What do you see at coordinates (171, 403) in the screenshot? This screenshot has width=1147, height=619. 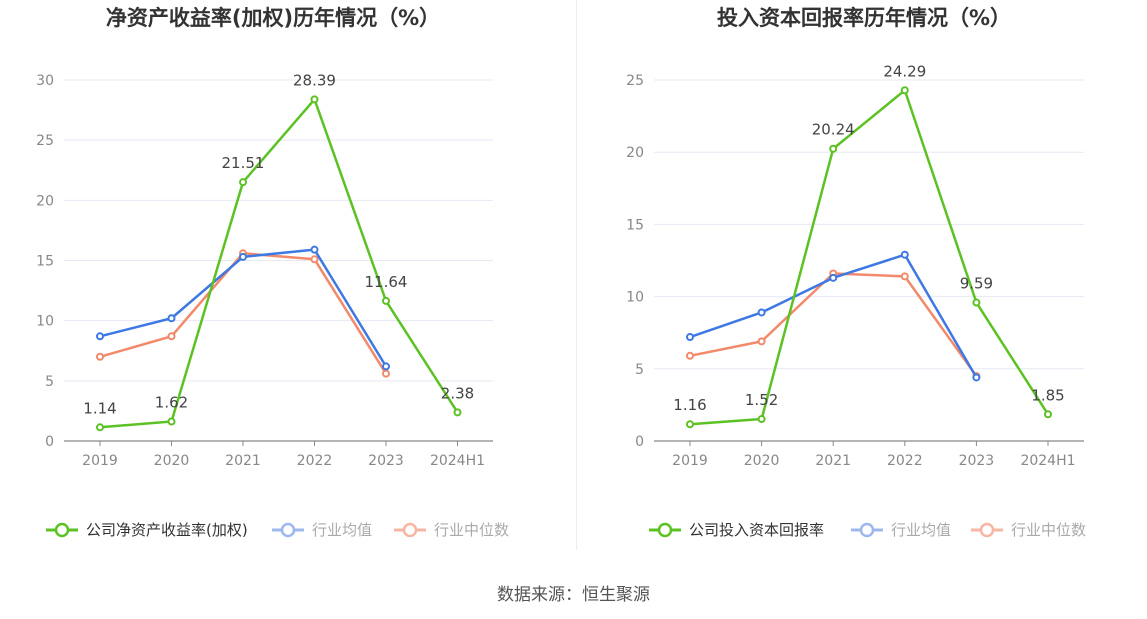 I see `data-label: 1.62` at bounding box center [171, 403].